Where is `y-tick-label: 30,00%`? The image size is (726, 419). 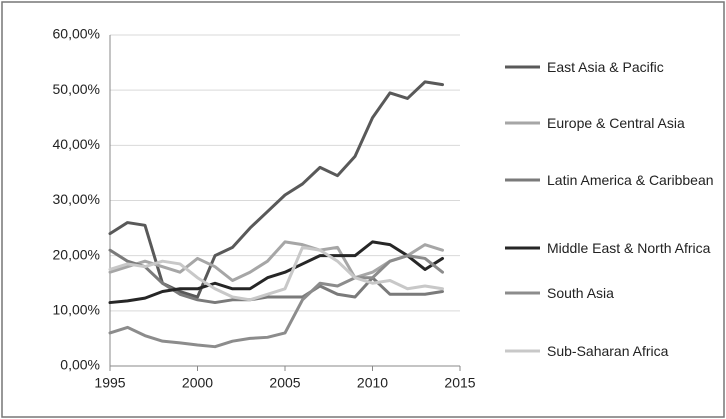 y-tick-label: 30,00% is located at coordinates (76, 199).